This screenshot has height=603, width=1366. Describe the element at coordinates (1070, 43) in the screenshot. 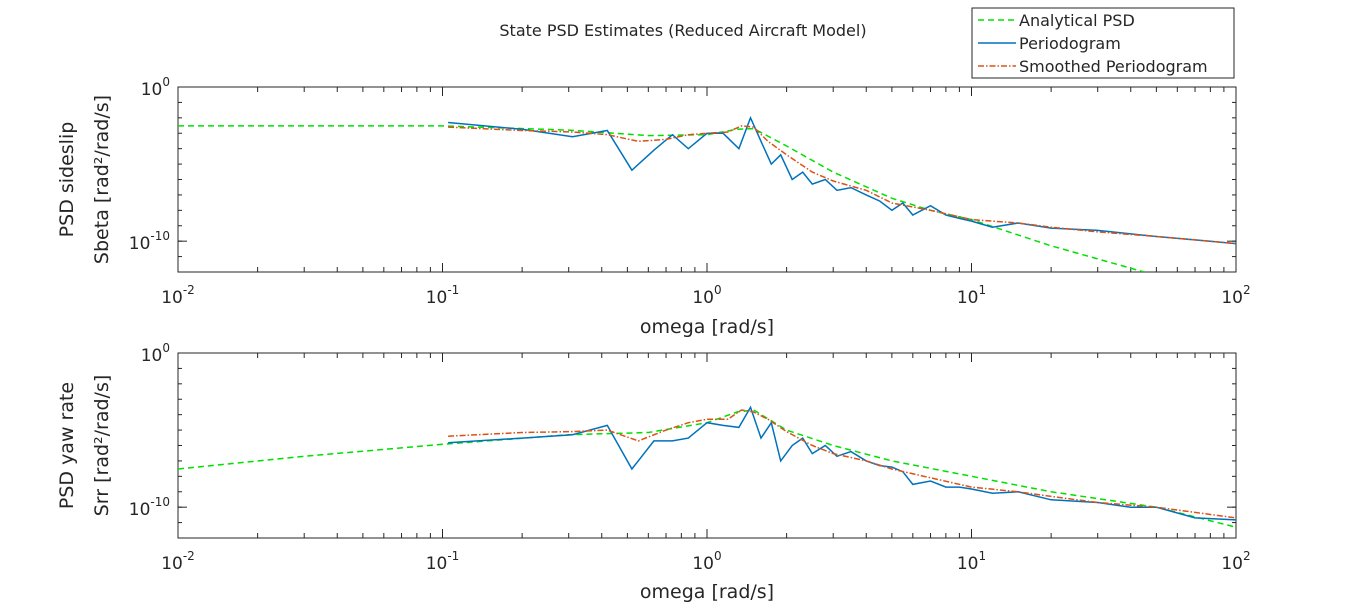

I see `legend-label-periodogram: Periodogram` at that location.